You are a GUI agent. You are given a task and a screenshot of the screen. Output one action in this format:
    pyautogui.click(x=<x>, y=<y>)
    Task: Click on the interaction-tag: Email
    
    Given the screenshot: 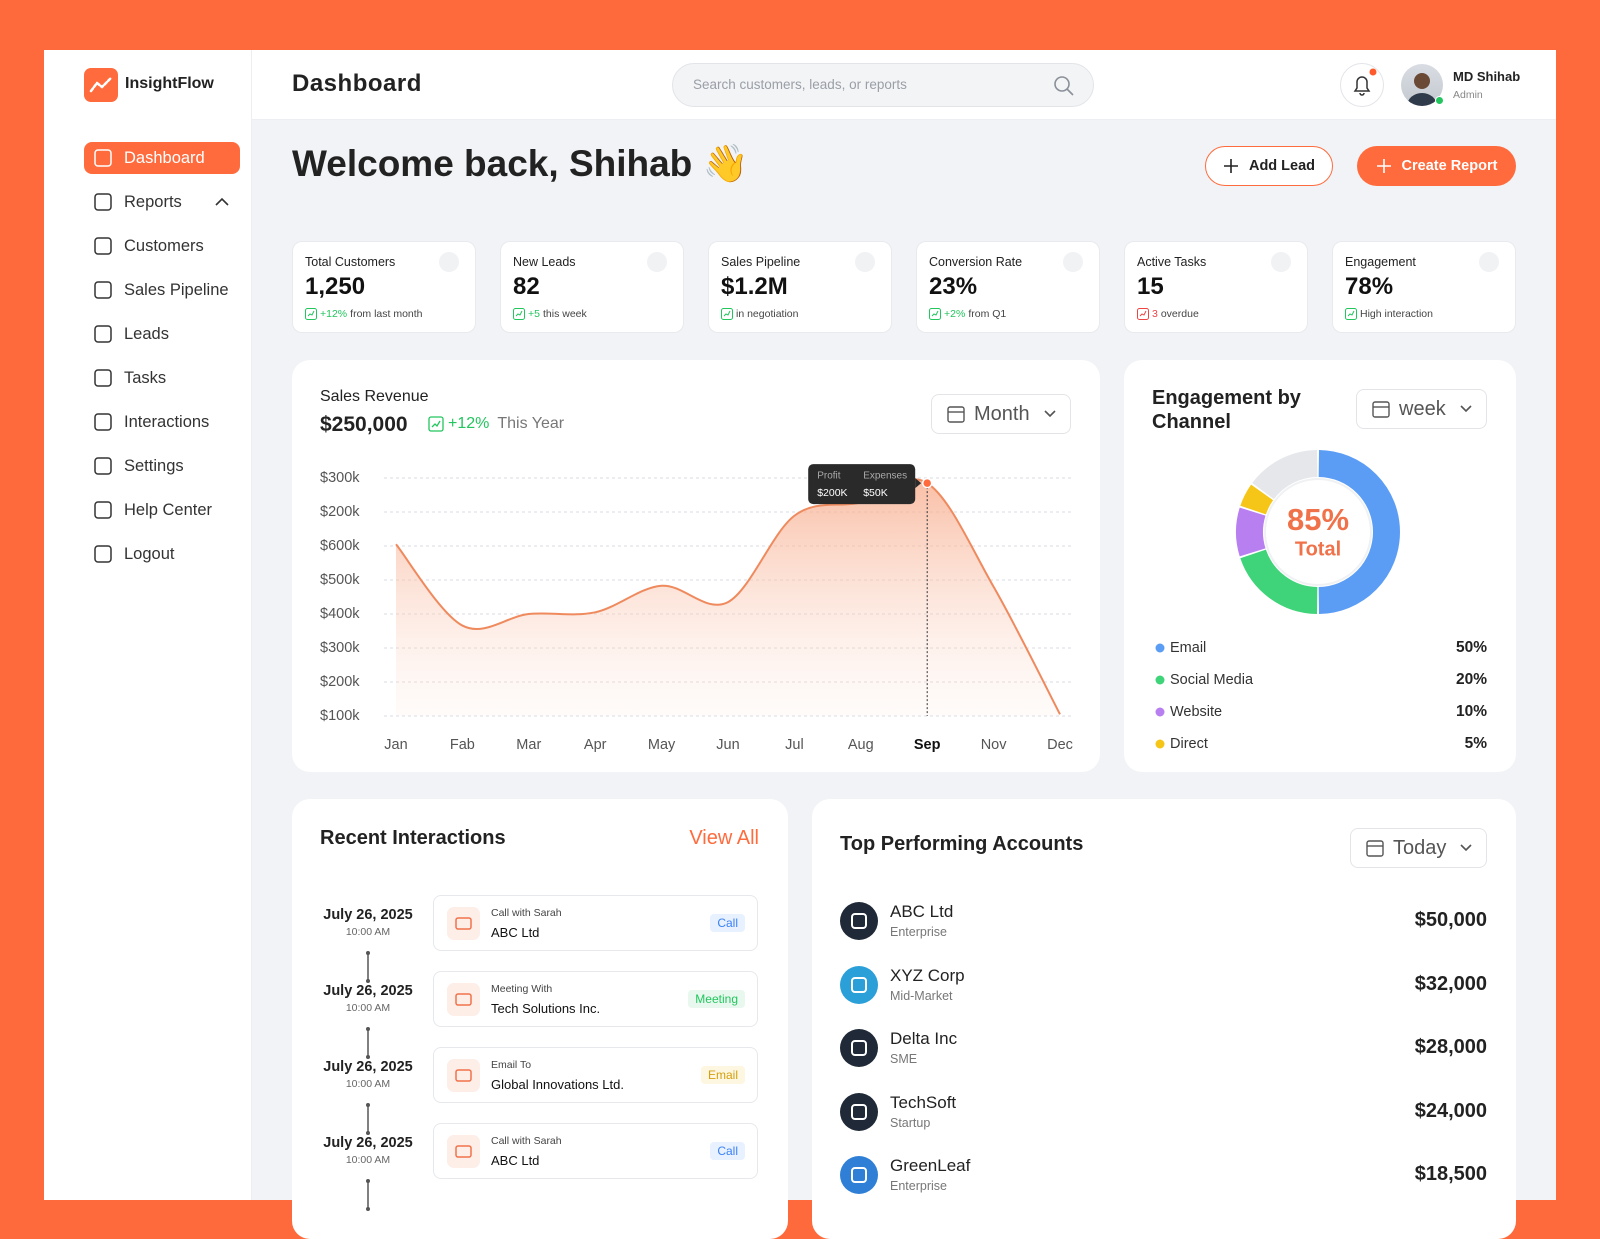 What is the action you would take?
    pyautogui.click(x=722, y=1075)
    